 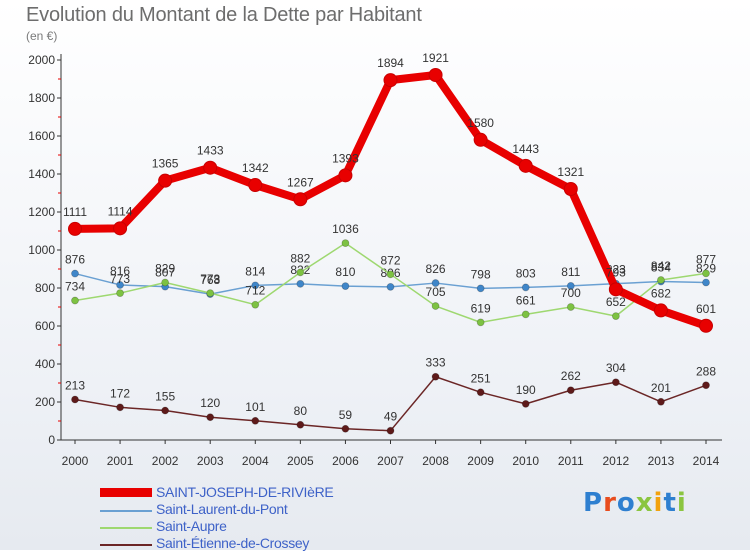 What do you see at coordinates (45, 326) in the screenshot?
I see `y-tick-label: 600` at bounding box center [45, 326].